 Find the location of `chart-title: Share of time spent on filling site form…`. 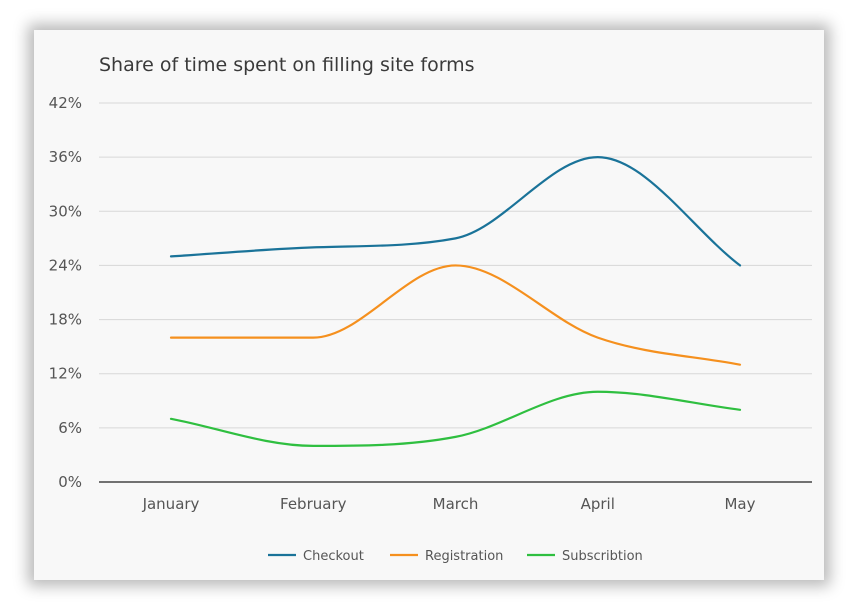

chart-title: Share of time spent on filling site form… is located at coordinates (287, 65).